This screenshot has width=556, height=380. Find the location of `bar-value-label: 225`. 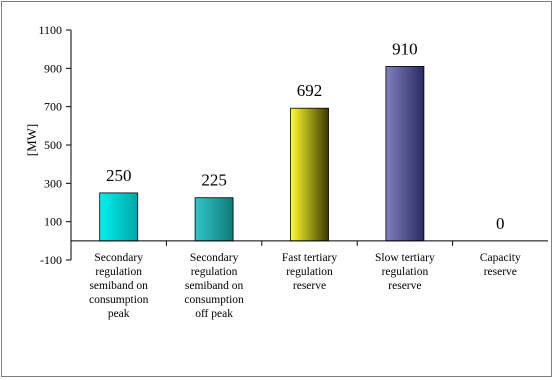

bar-value-label: 225 is located at coordinates (214, 180).